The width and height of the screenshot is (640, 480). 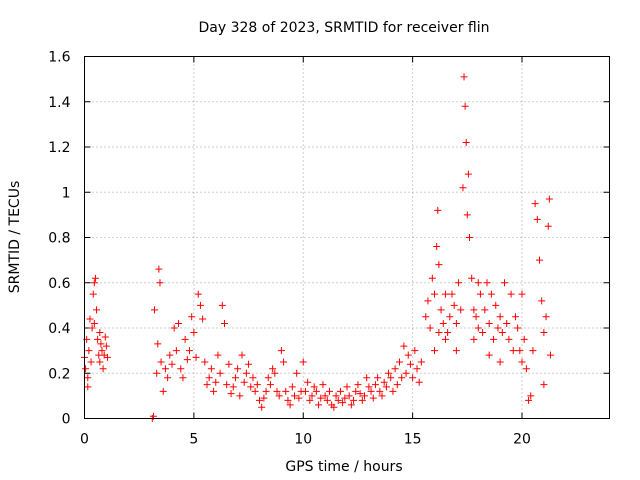 What do you see at coordinates (193, 440) in the screenshot?
I see `x-tick-label: 5` at bounding box center [193, 440].